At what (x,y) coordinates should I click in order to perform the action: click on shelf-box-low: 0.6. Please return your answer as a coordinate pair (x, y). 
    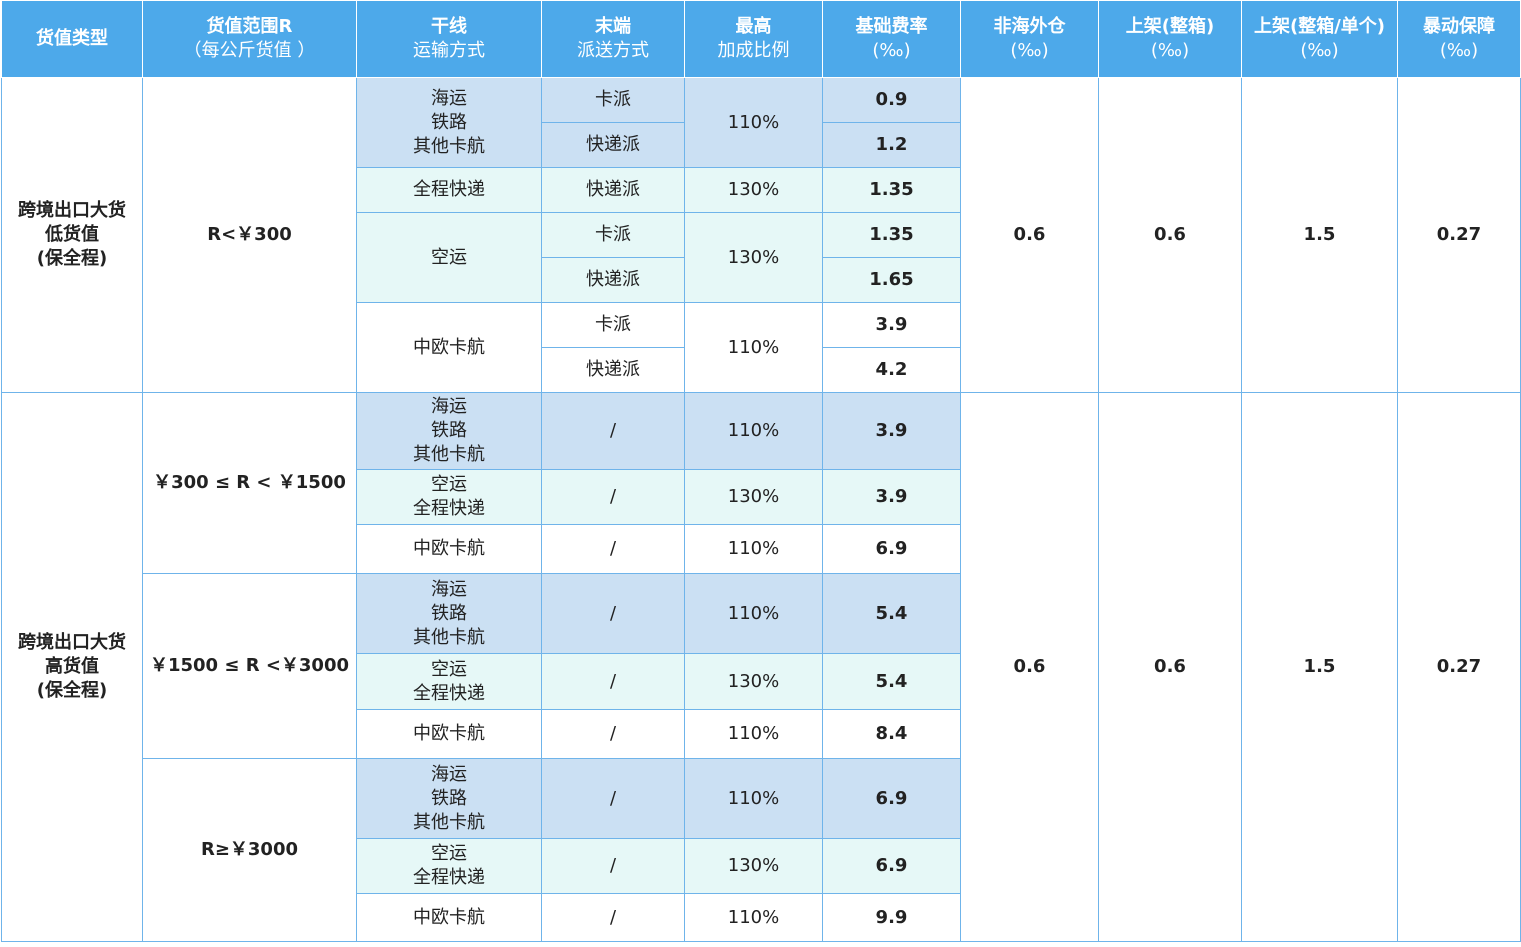
    Looking at the image, I should click on (1170, 235).